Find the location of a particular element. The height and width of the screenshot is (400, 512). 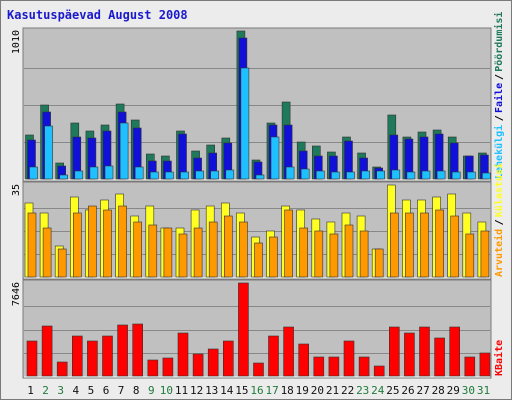

day-label-30: 30 is located at coordinates (468, 390).